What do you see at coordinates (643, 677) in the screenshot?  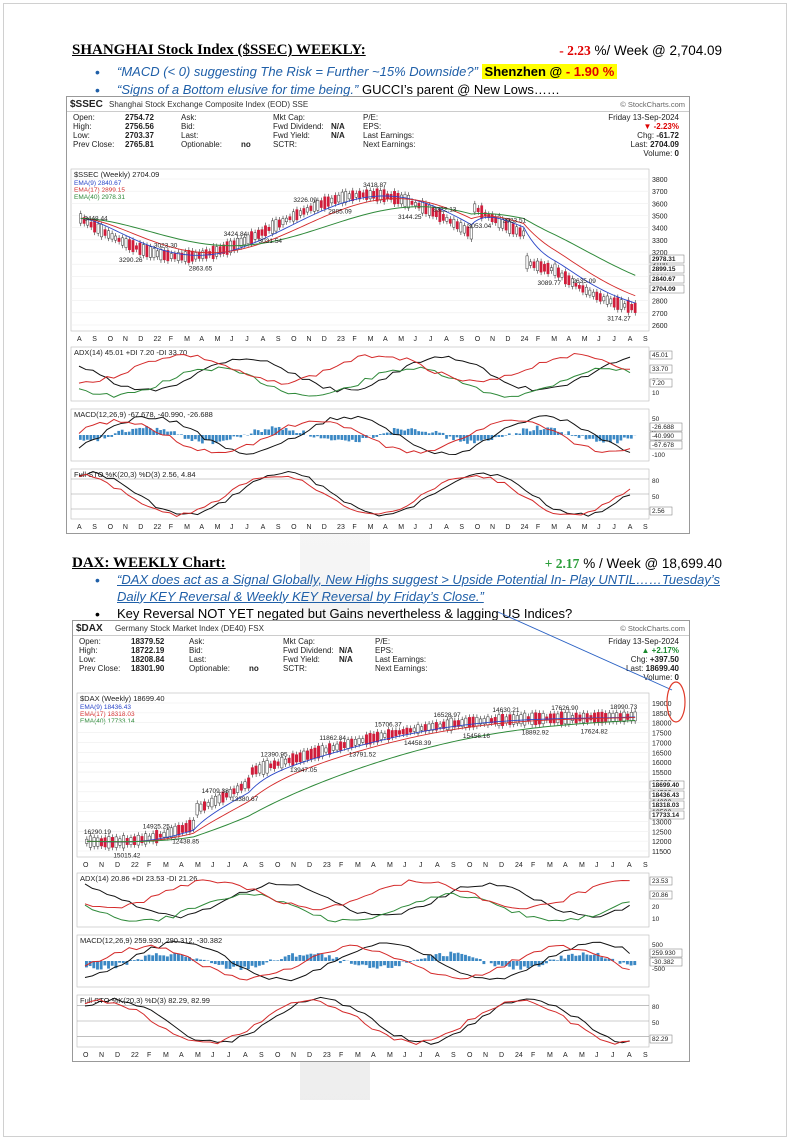 I see `dax-volume-row: Volume: 0` at bounding box center [643, 677].